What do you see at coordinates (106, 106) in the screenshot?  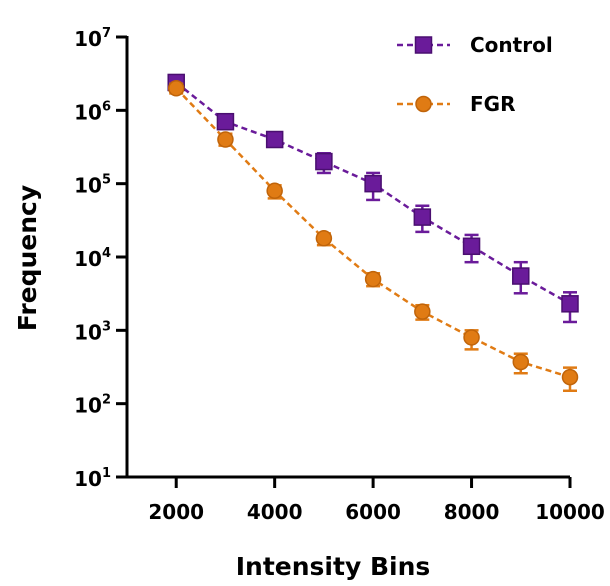 I see `y-tick-exponent: 6` at bounding box center [106, 106].